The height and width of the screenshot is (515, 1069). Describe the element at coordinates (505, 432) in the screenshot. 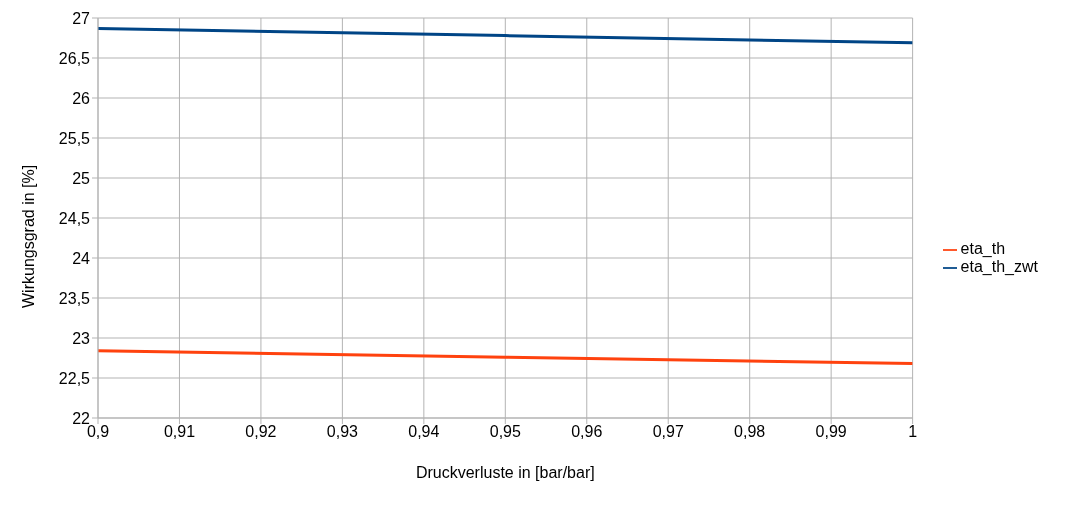

I see `x-tick-label: 0,95` at that location.